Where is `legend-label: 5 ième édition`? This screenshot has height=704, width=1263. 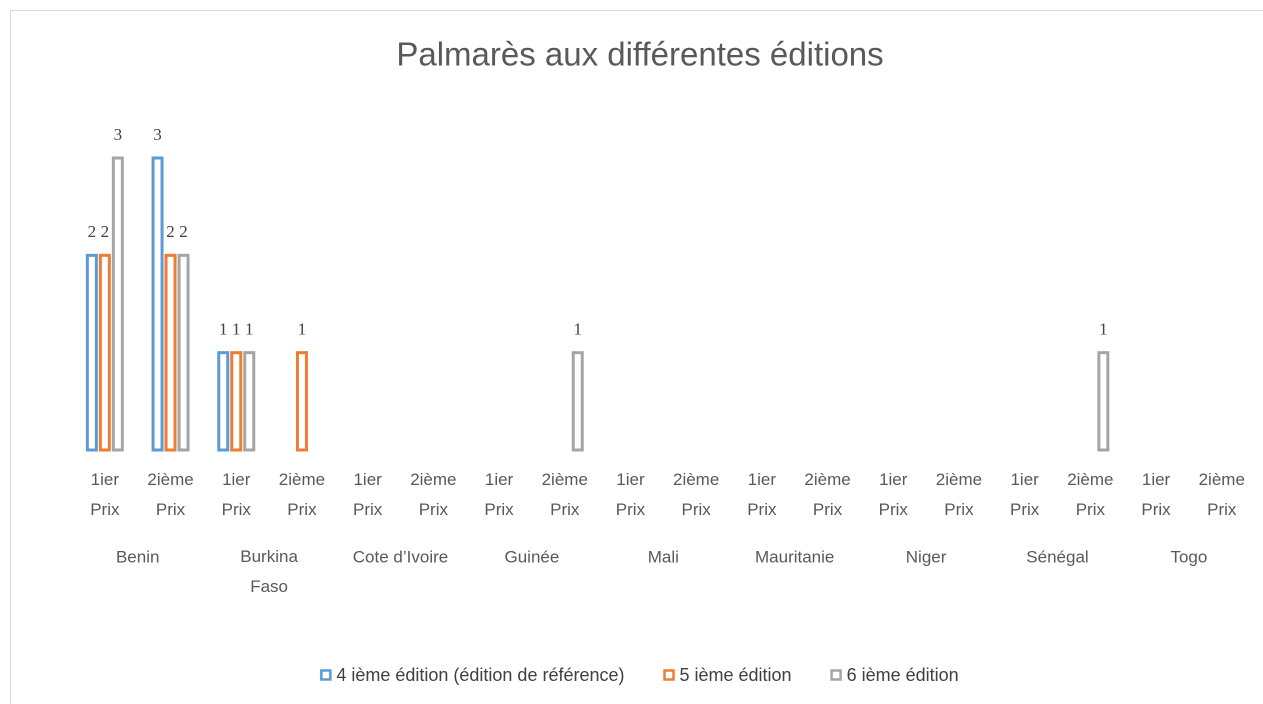
legend-label: 5 ième édition is located at coordinates (736, 675).